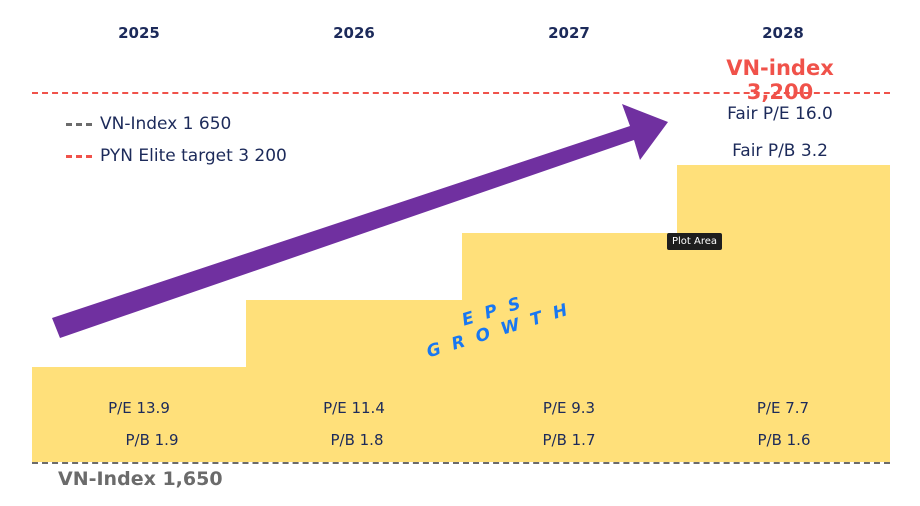 This screenshot has width=920, height=506. I want to click on pe-label: P/E 9.3, so click(569, 408).